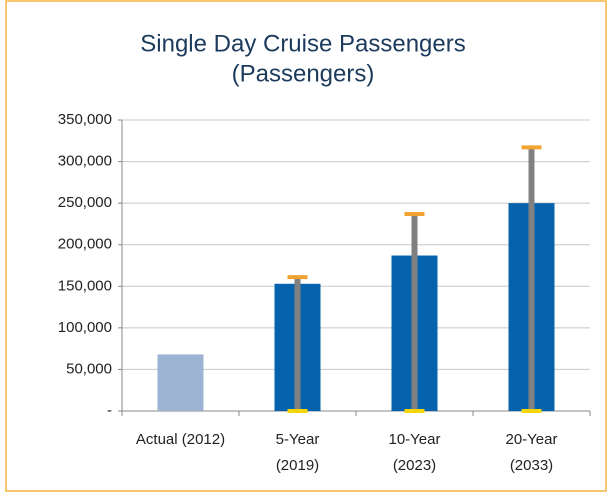  Describe the element at coordinates (85, 161) in the screenshot. I see `y-tick-label: 300,000` at that location.